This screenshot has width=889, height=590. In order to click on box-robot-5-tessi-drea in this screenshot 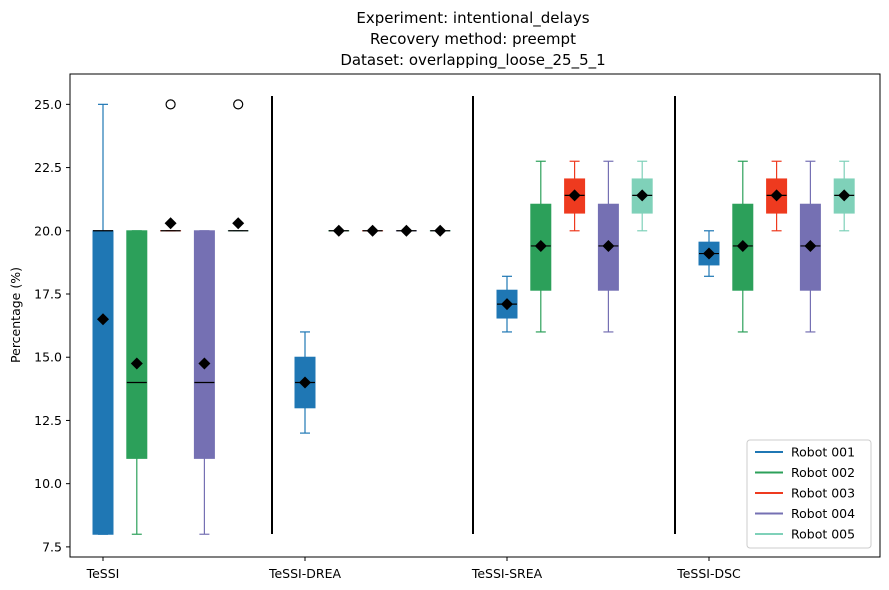, I will do `click(440, 230)`.